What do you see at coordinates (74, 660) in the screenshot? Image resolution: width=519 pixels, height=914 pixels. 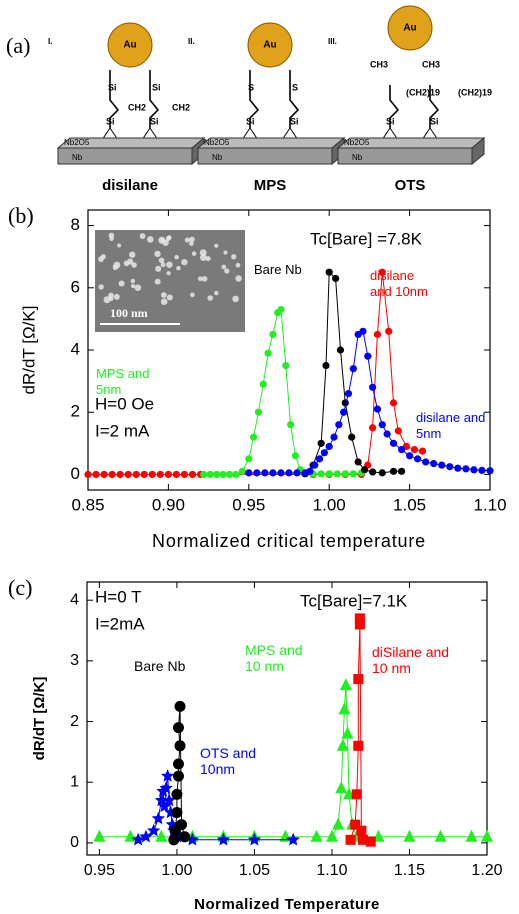 I see `y-tick-label: 3` at bounding box center [74, 660].